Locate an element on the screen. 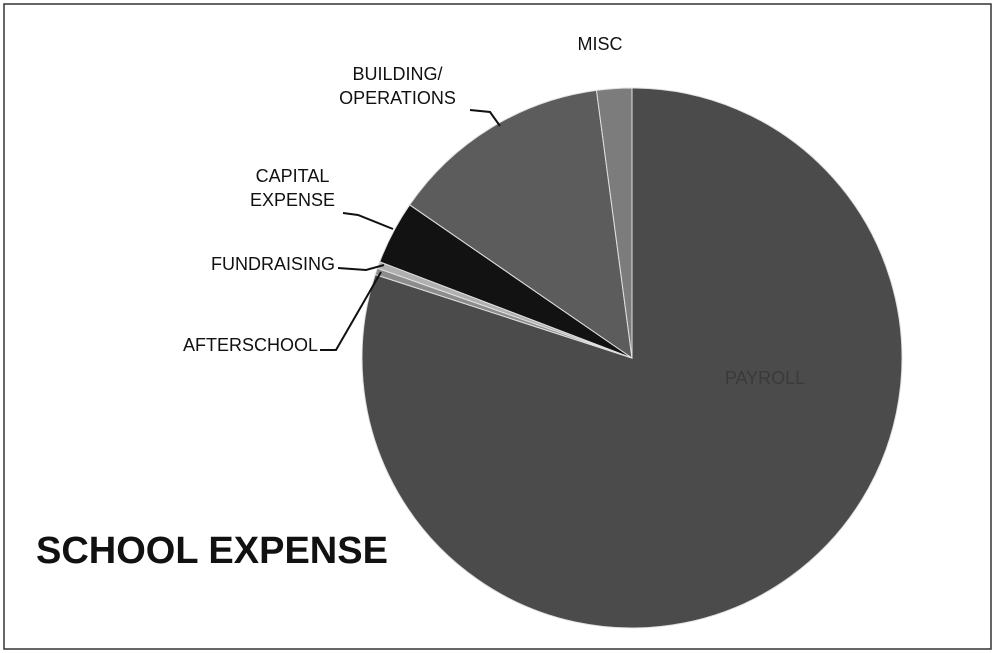 This screenshot has width=995, height=653. slice-label: AFTERSCHOOL is located at coordinates (250, 345).